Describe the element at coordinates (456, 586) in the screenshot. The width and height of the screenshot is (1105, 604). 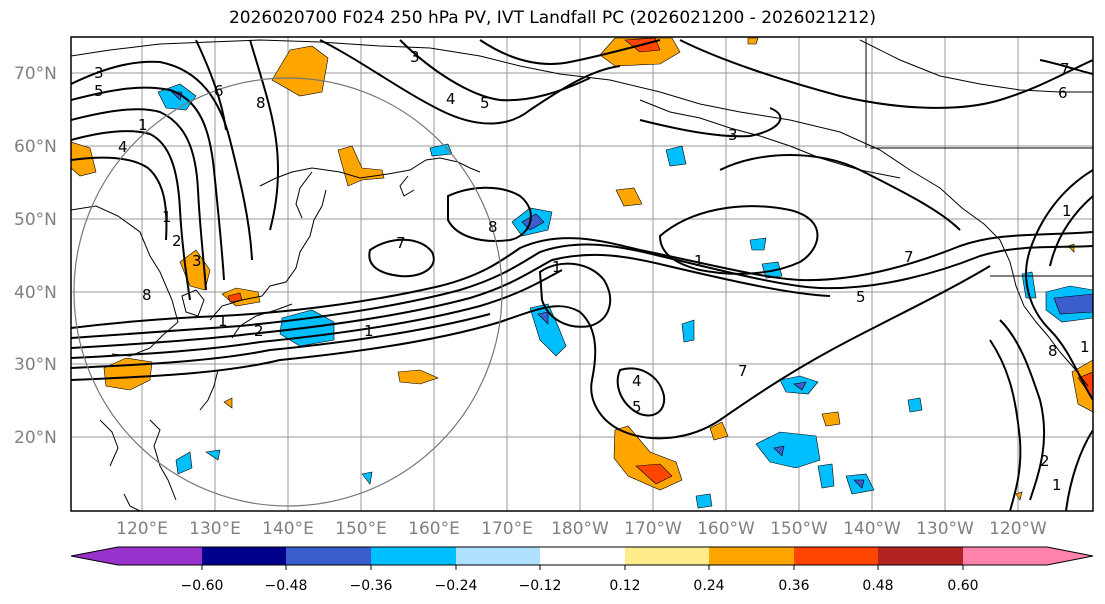
I see `colorbar-tick-label: −0.24` at that location.